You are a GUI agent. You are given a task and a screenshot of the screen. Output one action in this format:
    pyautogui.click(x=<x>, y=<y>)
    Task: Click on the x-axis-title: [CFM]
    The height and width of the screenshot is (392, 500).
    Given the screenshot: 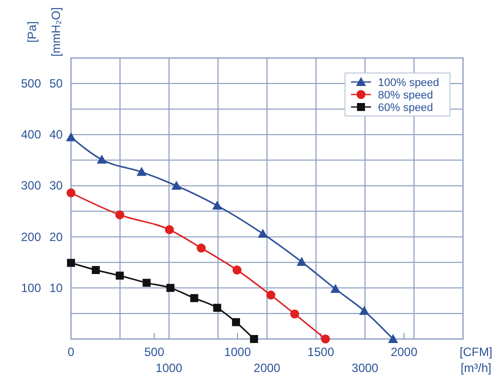 What is the action you would take?
    pyautogui.click(x=476, y=352)
    